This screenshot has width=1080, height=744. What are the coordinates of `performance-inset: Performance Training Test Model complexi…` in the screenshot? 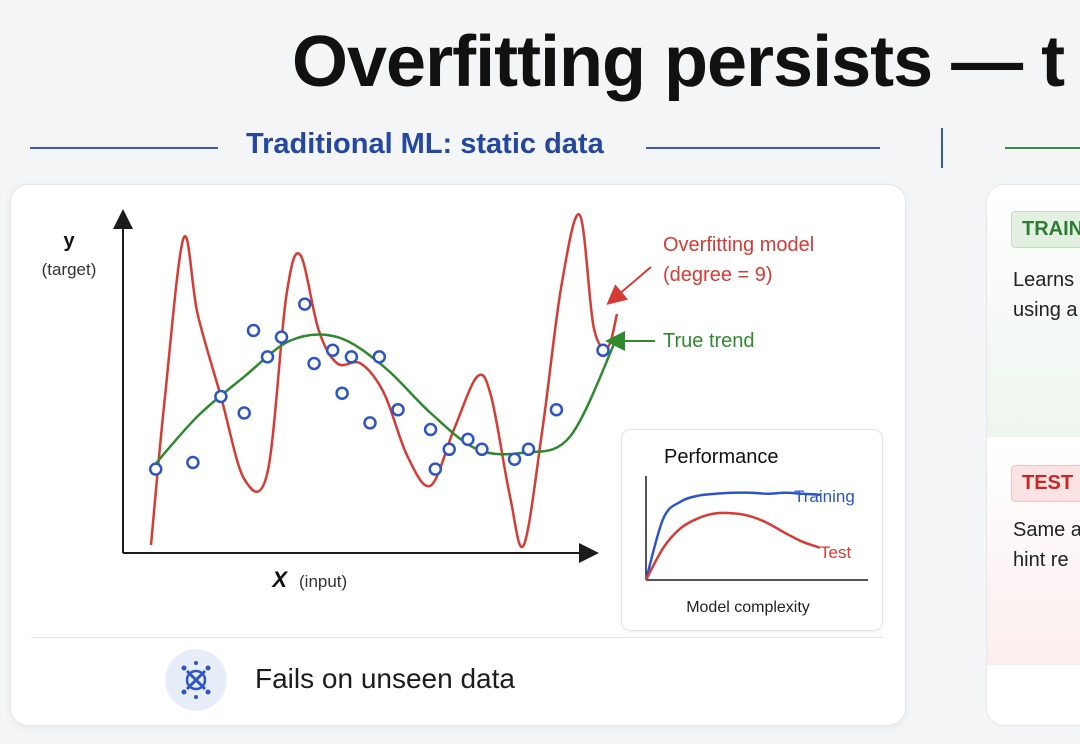 It's located at (752, 530).